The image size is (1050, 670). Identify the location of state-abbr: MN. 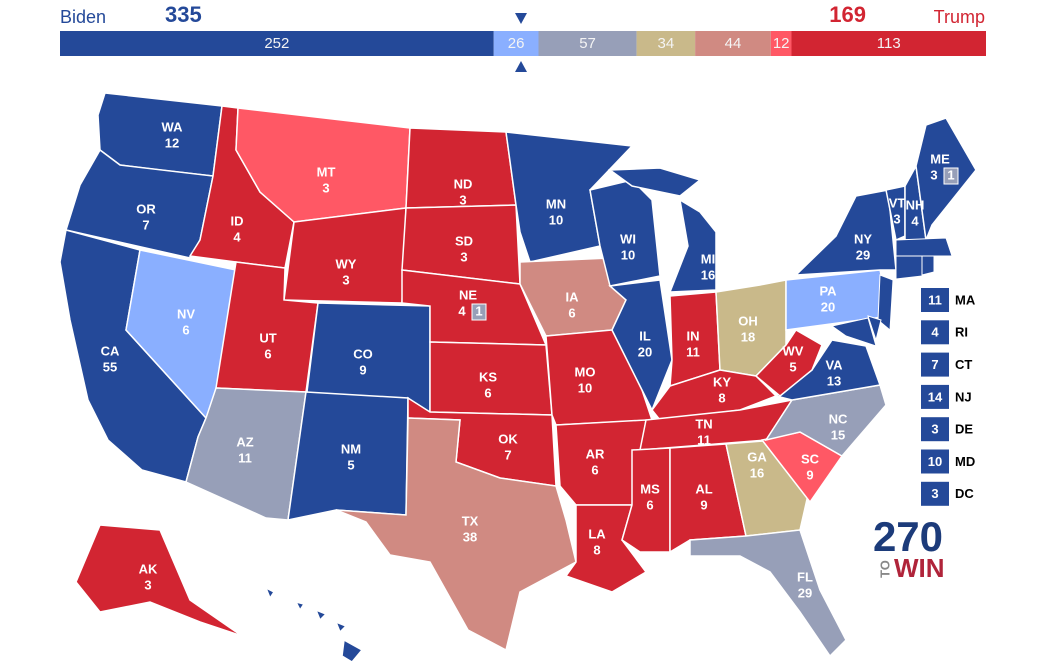
(556, 203).